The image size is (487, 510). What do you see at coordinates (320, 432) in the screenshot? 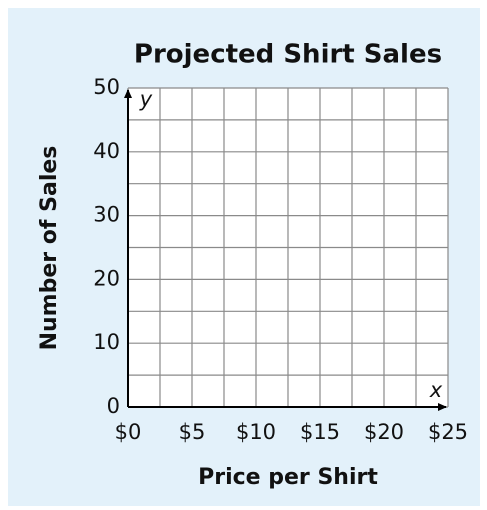
I see `x-tick-label: $15` at bounding box center [320, 432].